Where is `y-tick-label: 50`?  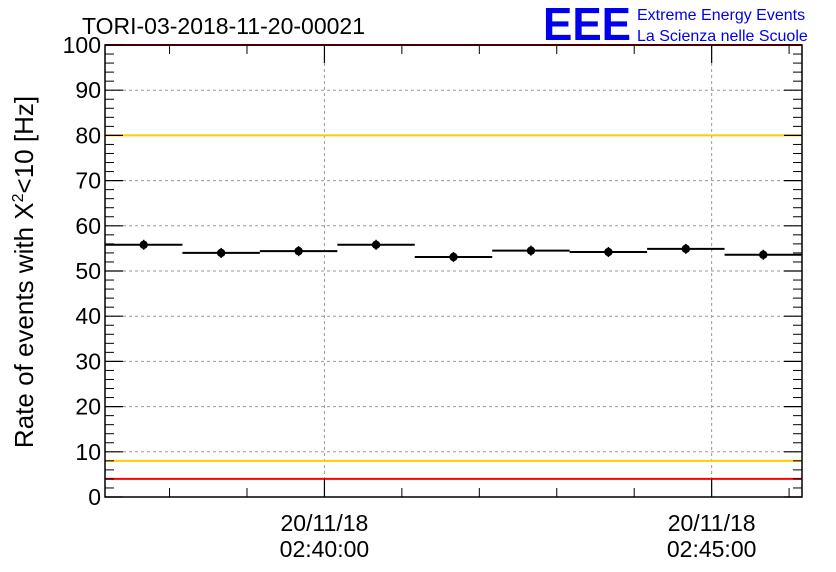 y-tick-label: 50 is located at coordinates (88, 271).